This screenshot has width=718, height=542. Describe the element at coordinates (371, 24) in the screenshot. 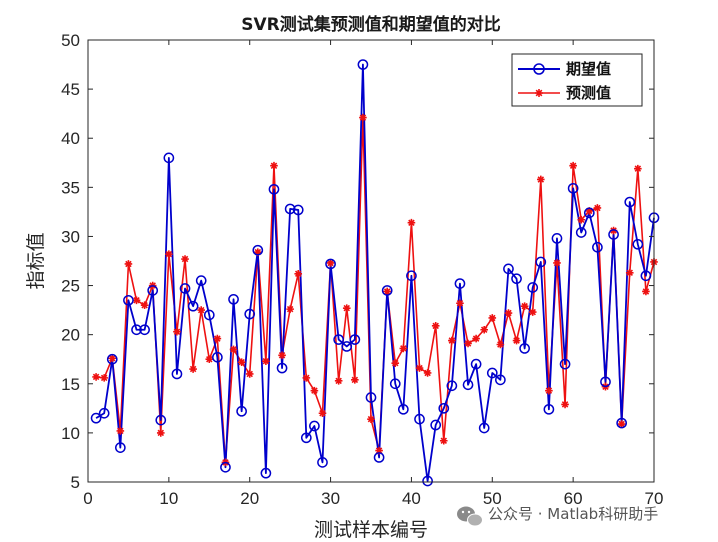

I see `chart-title: SVR测试集预测值和期望值的对比` at that location.